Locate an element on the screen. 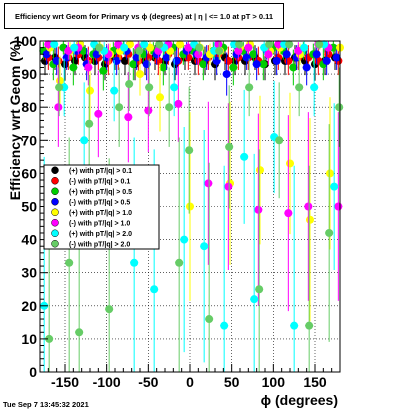 The width and height of the screenshot is (400, 414). legend-label: (-) with pT/|q| > 0.1 is located at coordinates (99, 181).